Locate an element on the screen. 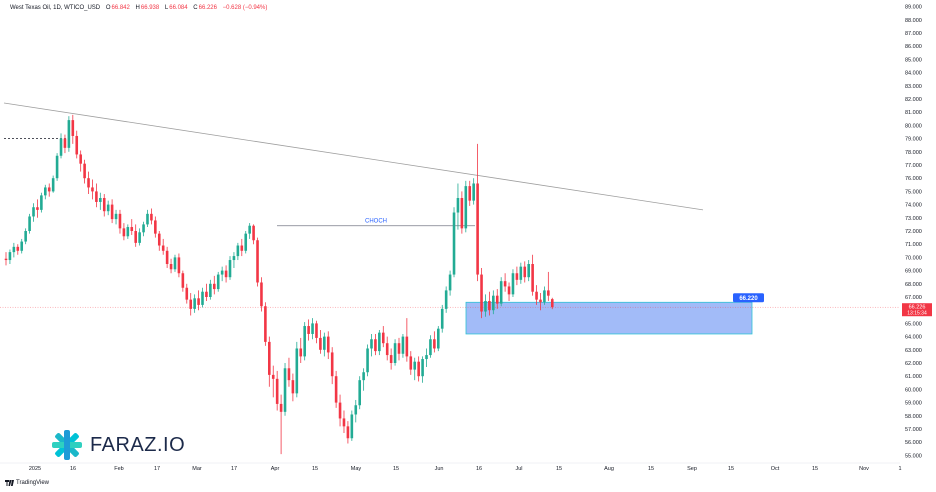  tradingview-attribution: TradingView is located at coordinates (27, 483).